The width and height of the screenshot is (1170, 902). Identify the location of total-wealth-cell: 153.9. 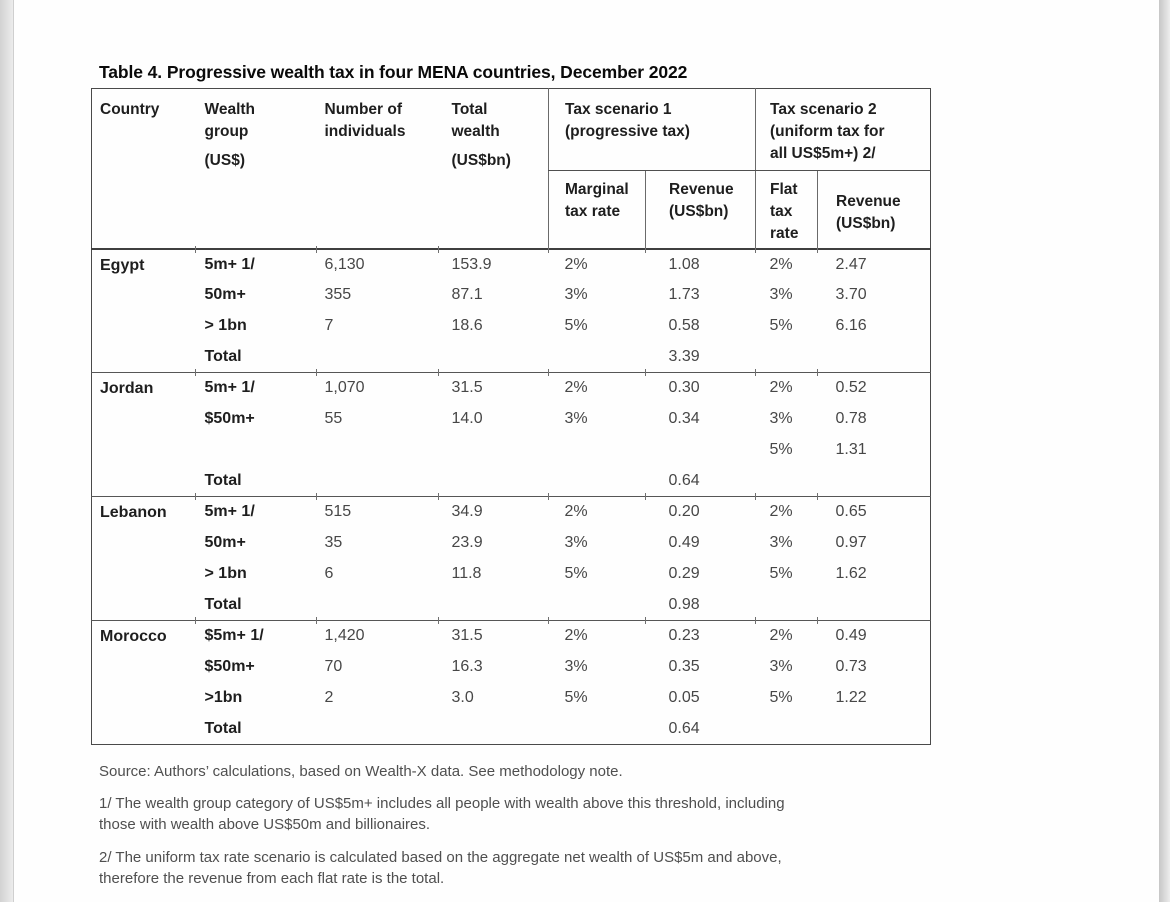
(493, 262).